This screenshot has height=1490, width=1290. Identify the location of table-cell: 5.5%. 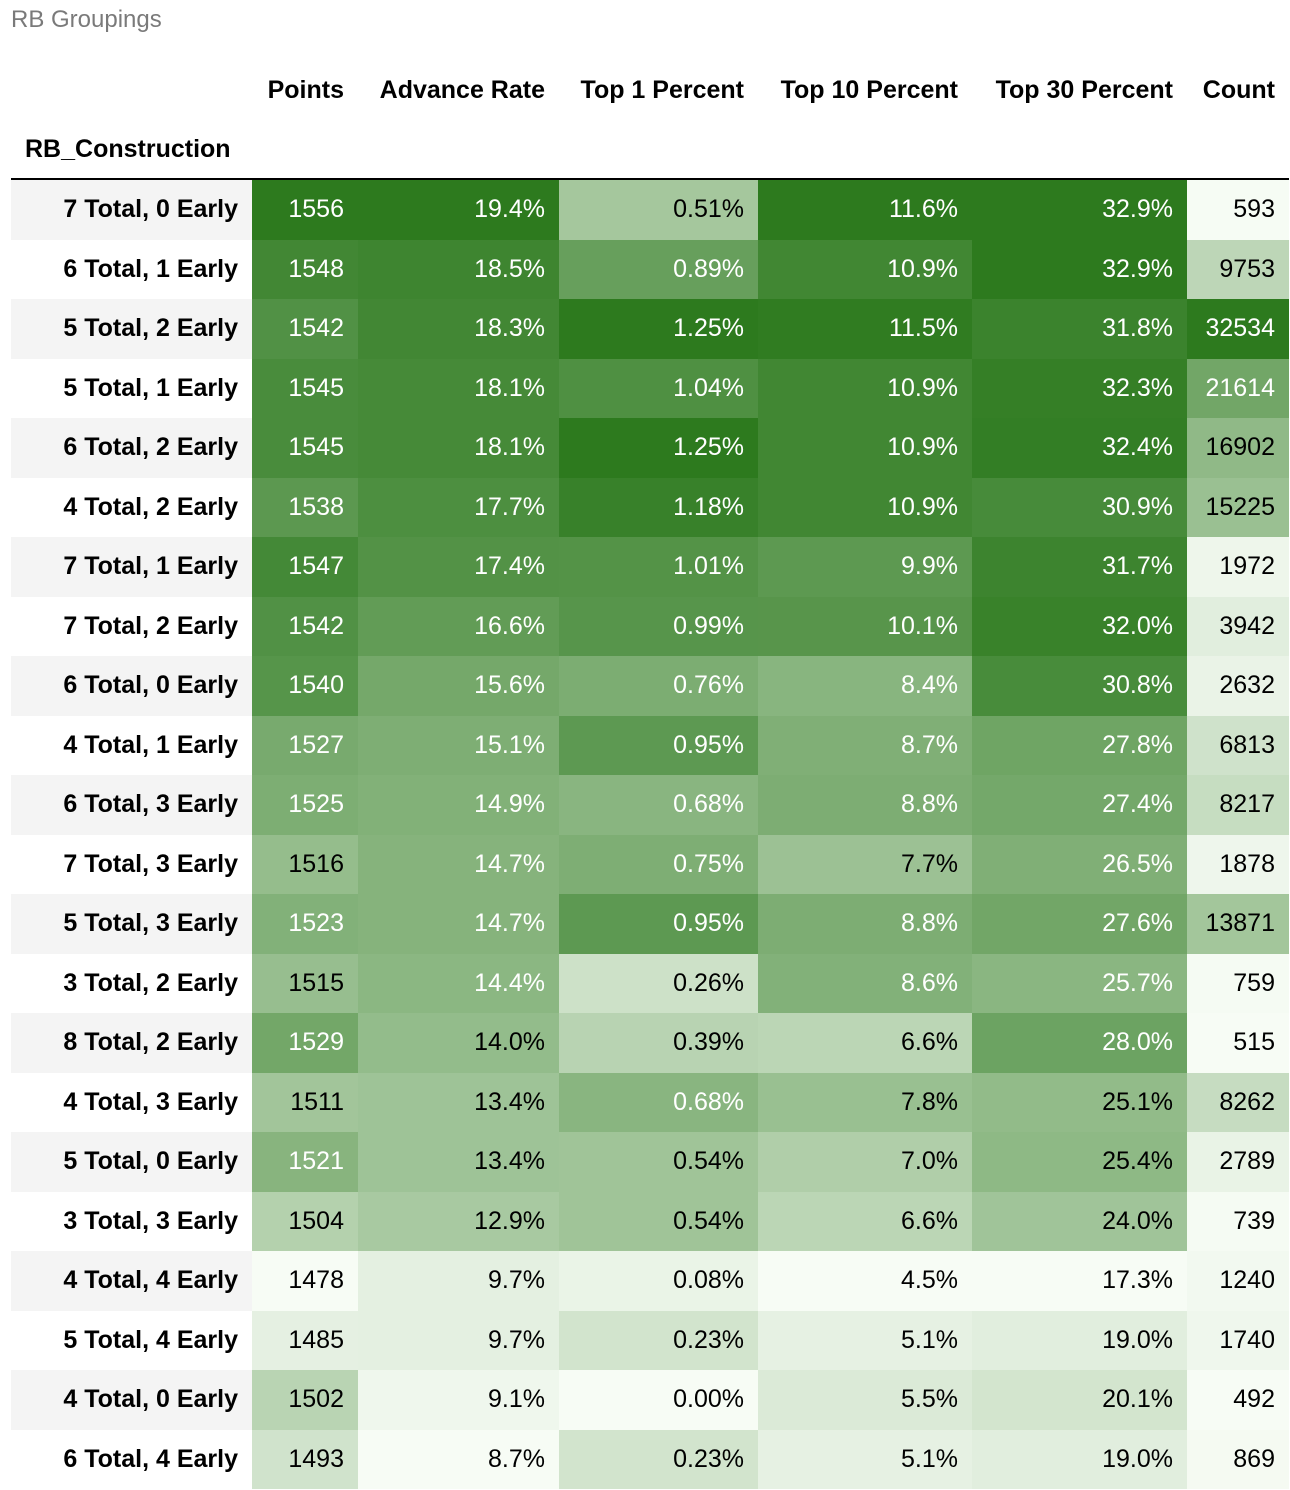
(865, 1400).